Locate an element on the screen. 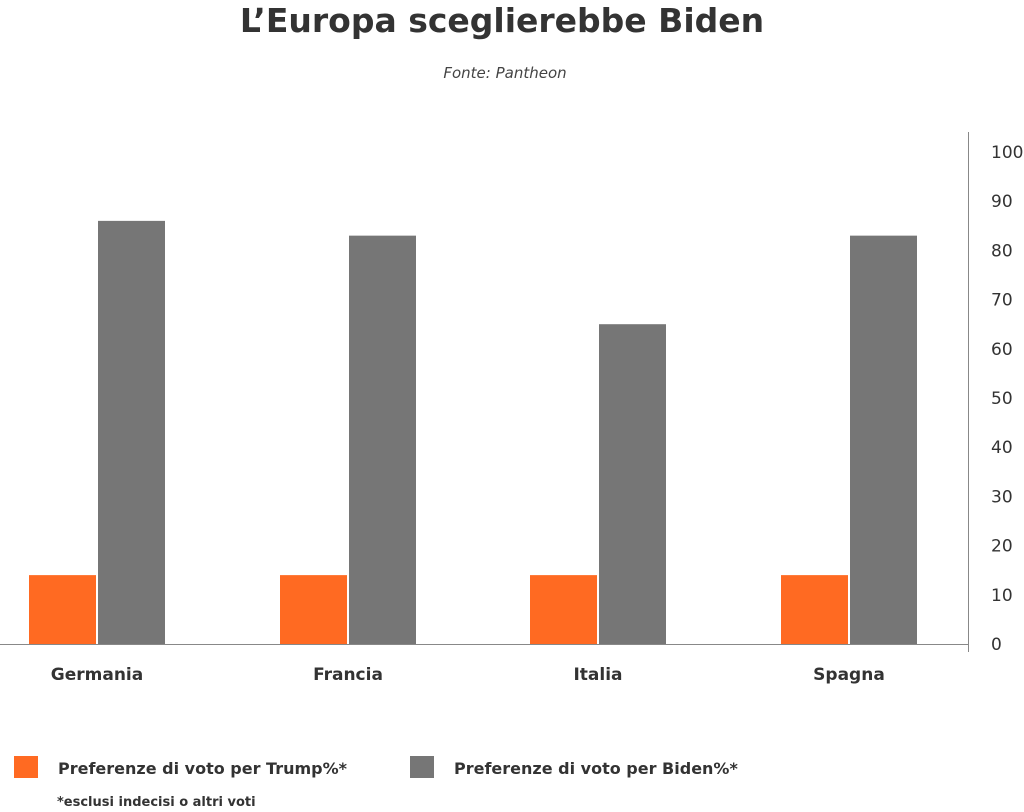  footnote: *esclusi indecisi o altri voti is located at coordinates (156, 802).